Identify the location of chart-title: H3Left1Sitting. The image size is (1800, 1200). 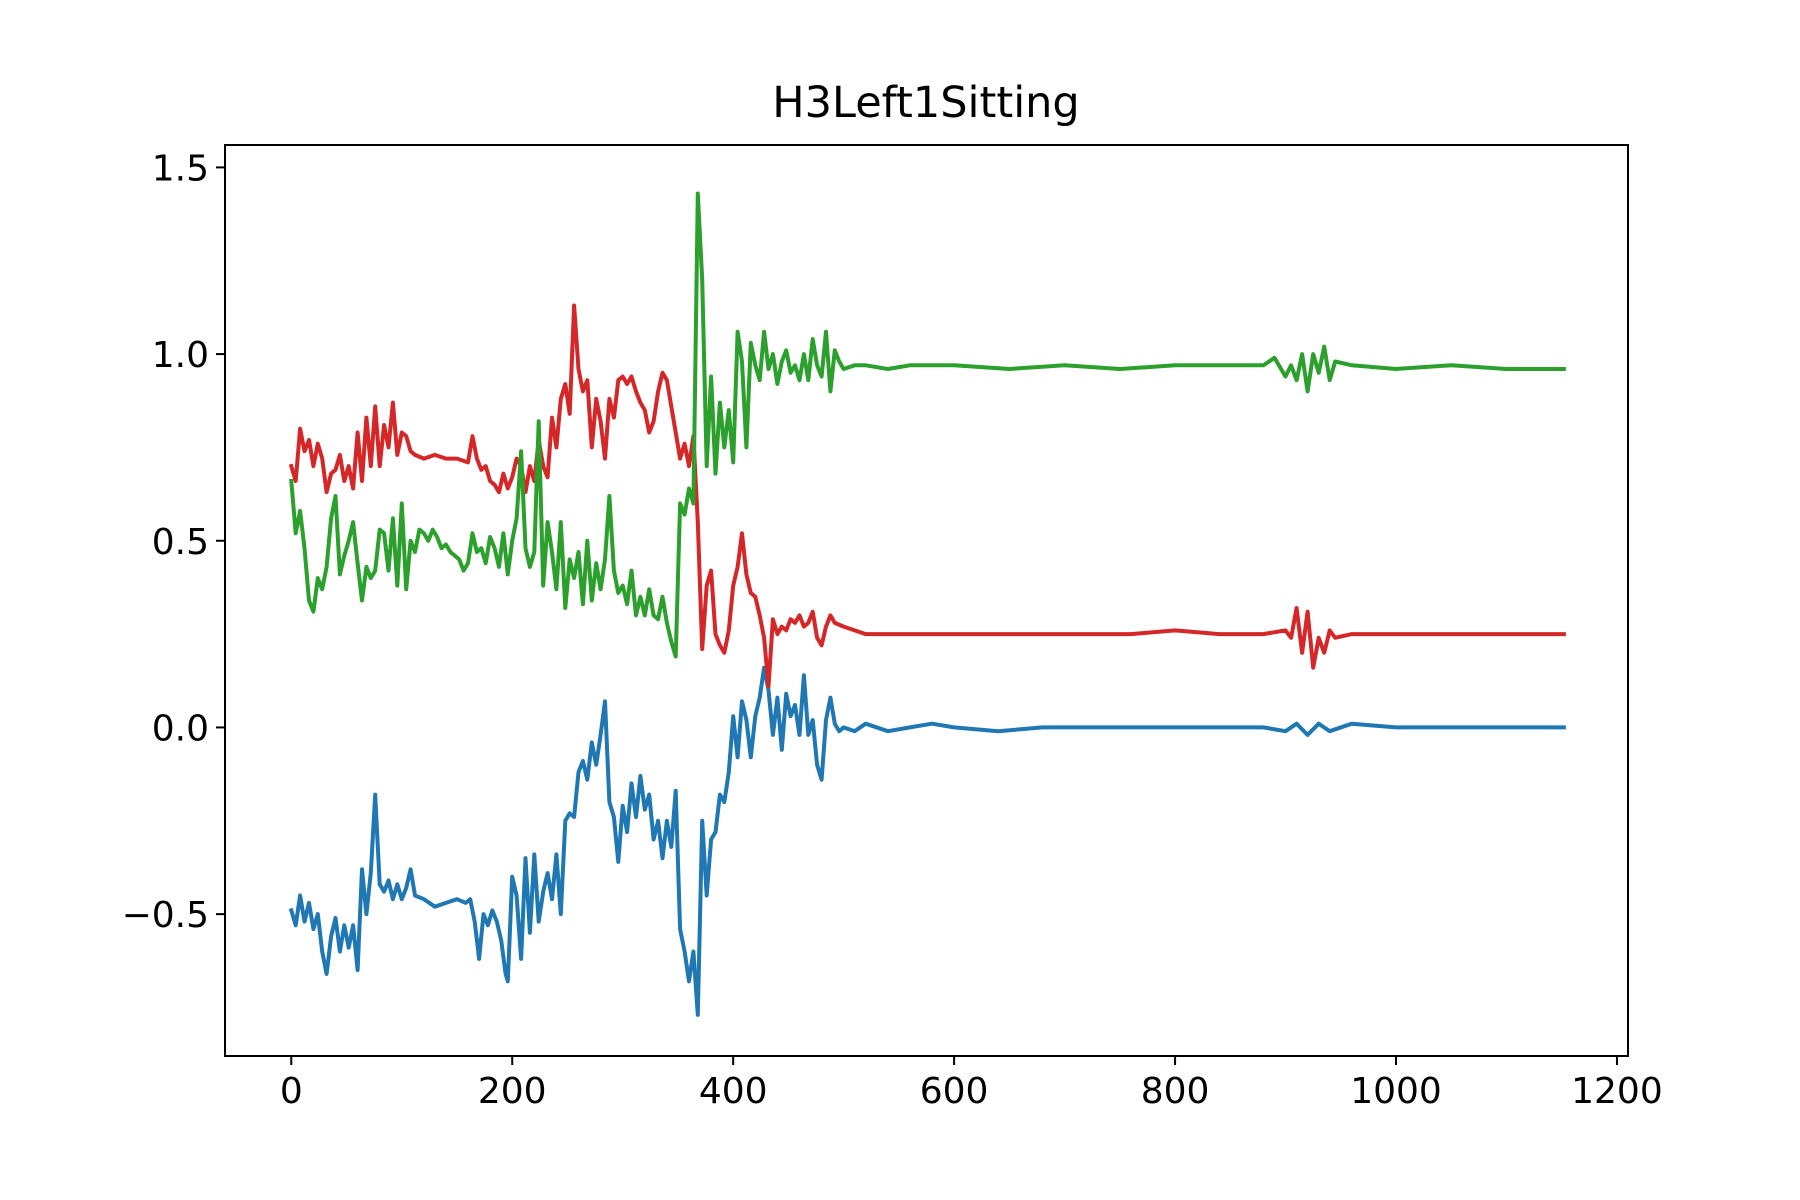
(925, 103).